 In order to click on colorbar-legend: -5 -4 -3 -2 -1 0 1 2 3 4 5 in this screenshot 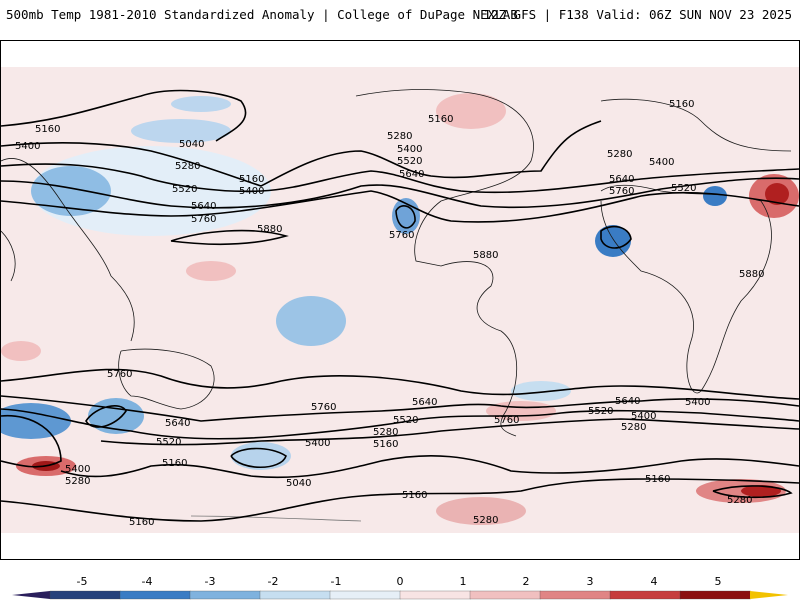, I will do `click(400, 585)`.